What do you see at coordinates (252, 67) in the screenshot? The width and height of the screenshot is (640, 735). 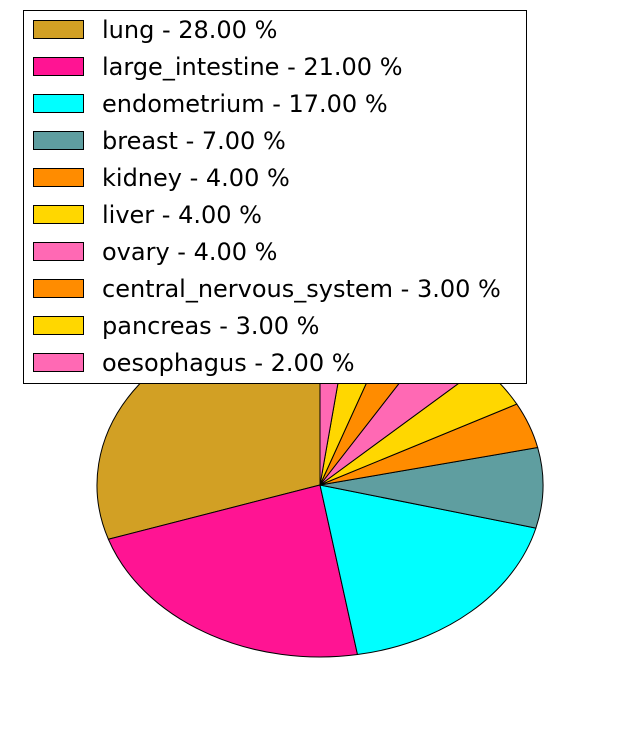 I see `legend-label: large_intestine - 21.00 %` at bounding box center [252, 67].